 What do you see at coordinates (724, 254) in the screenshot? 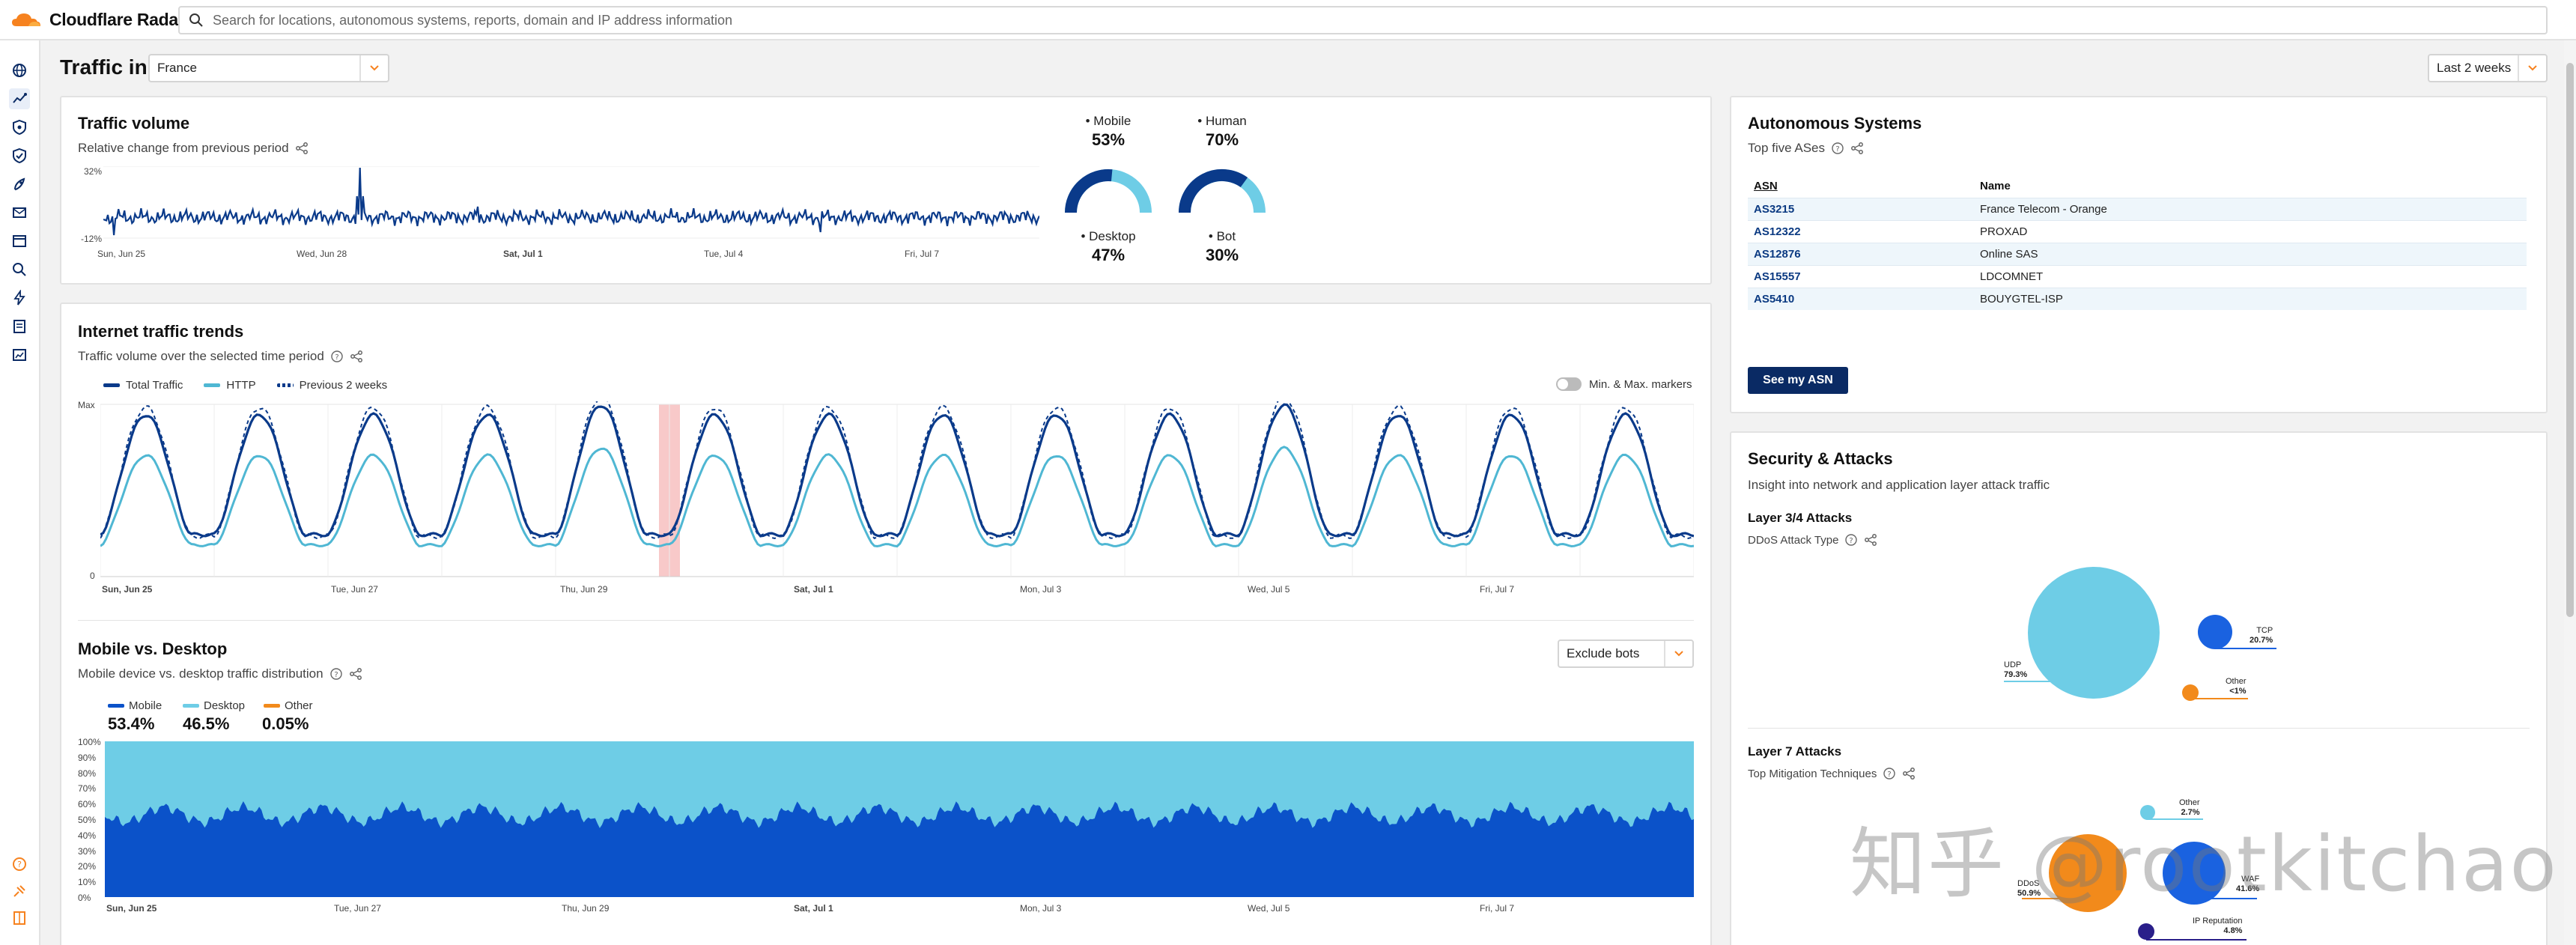
I see `tv-x-label: Tue, Jul 4` at bounding box center [724, 254].